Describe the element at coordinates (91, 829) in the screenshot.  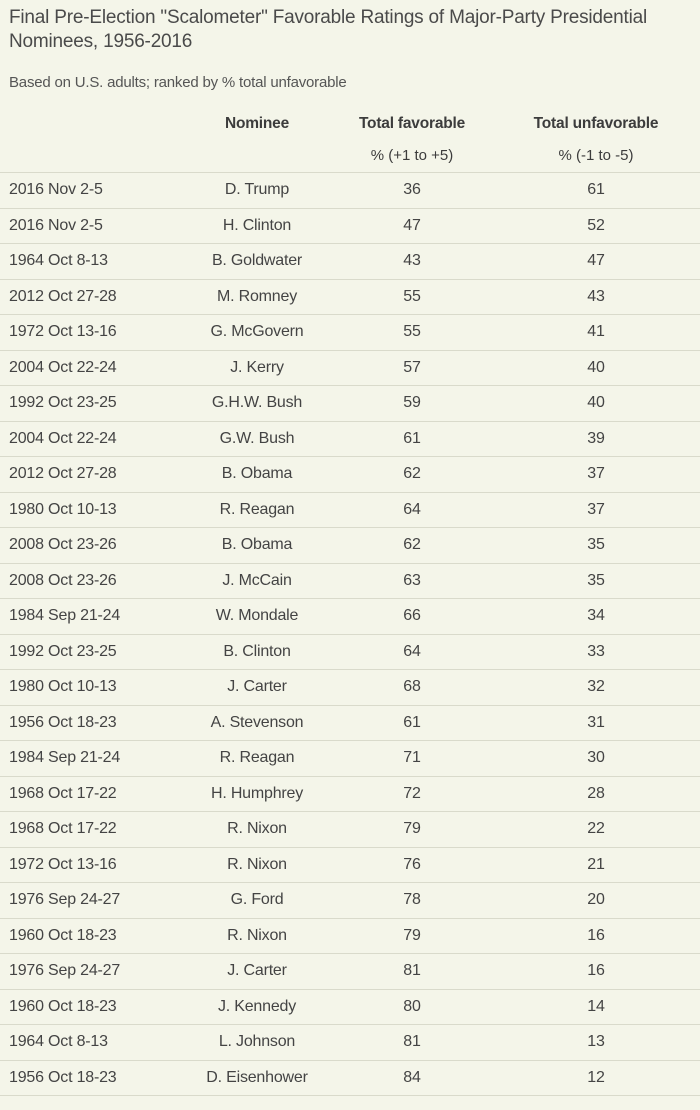
I see `cell-date: 1968 Oct 17-22` at that location.